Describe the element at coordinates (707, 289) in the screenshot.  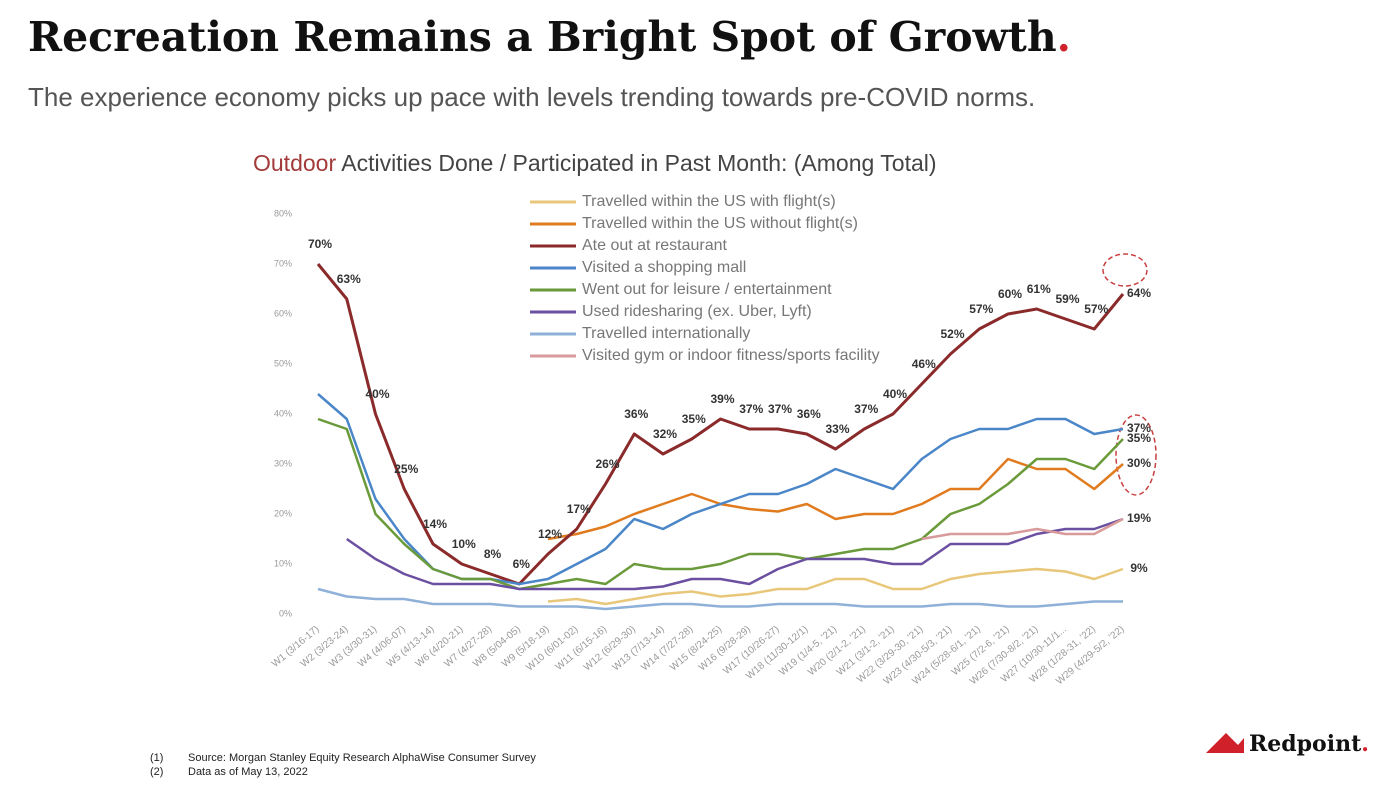
I see `legend-label: Went out for leisure / entertainment` at that location.